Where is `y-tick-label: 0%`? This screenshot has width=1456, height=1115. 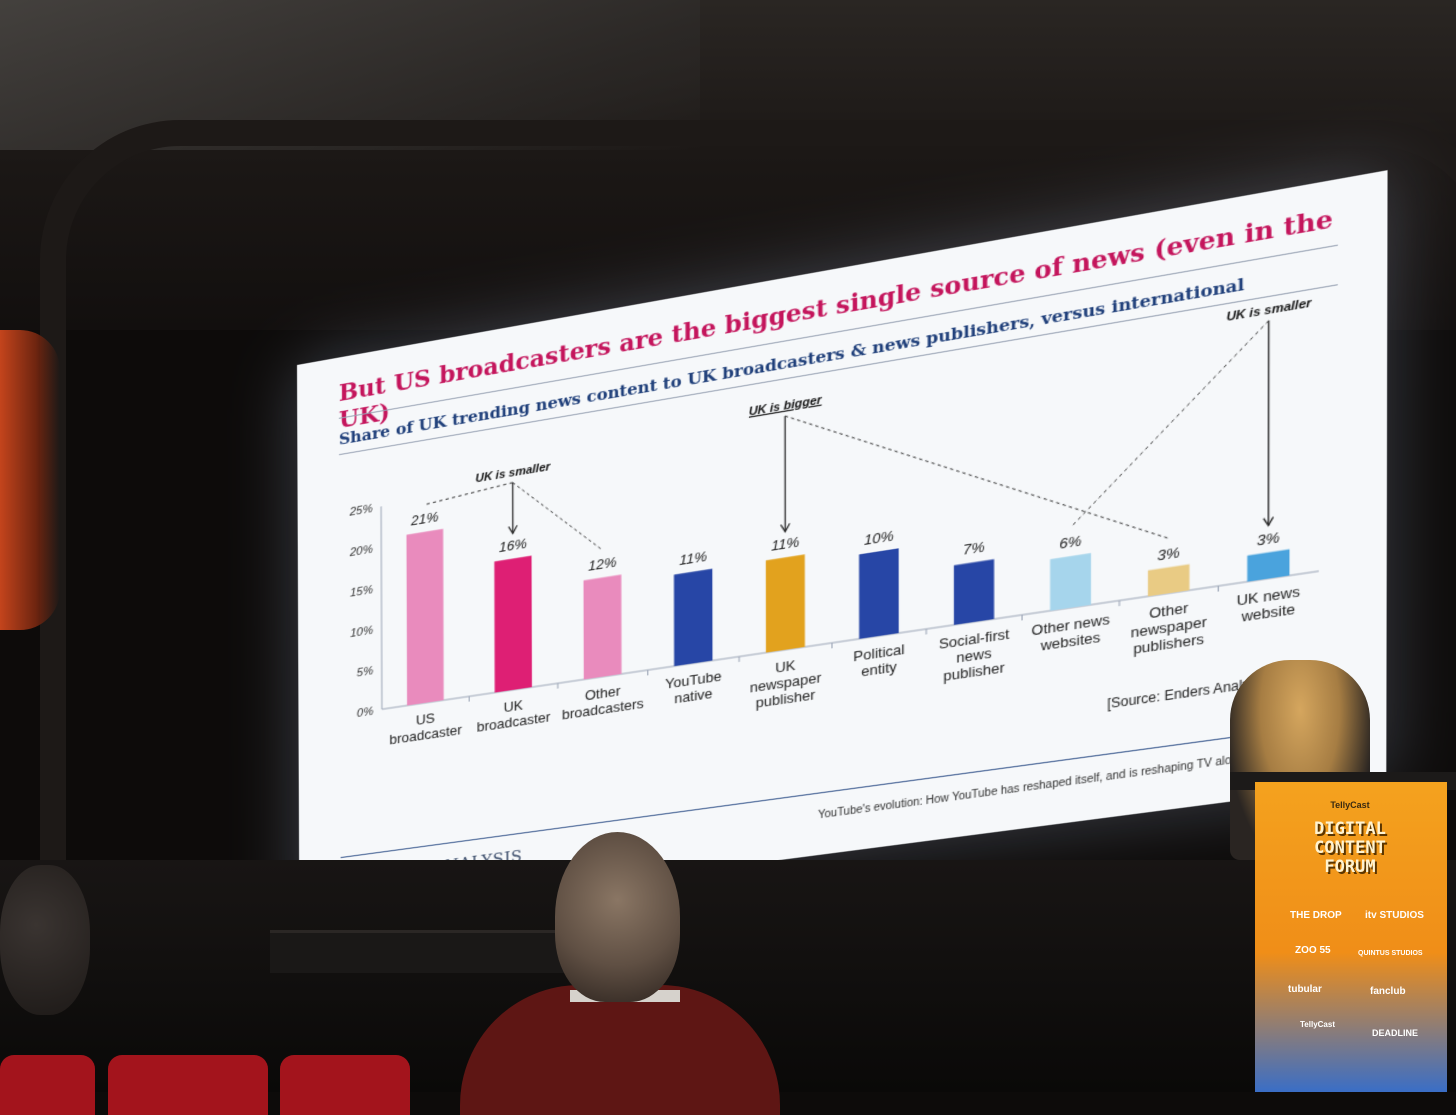
y-tick-label: 0% is located at coordinates (365, 713).